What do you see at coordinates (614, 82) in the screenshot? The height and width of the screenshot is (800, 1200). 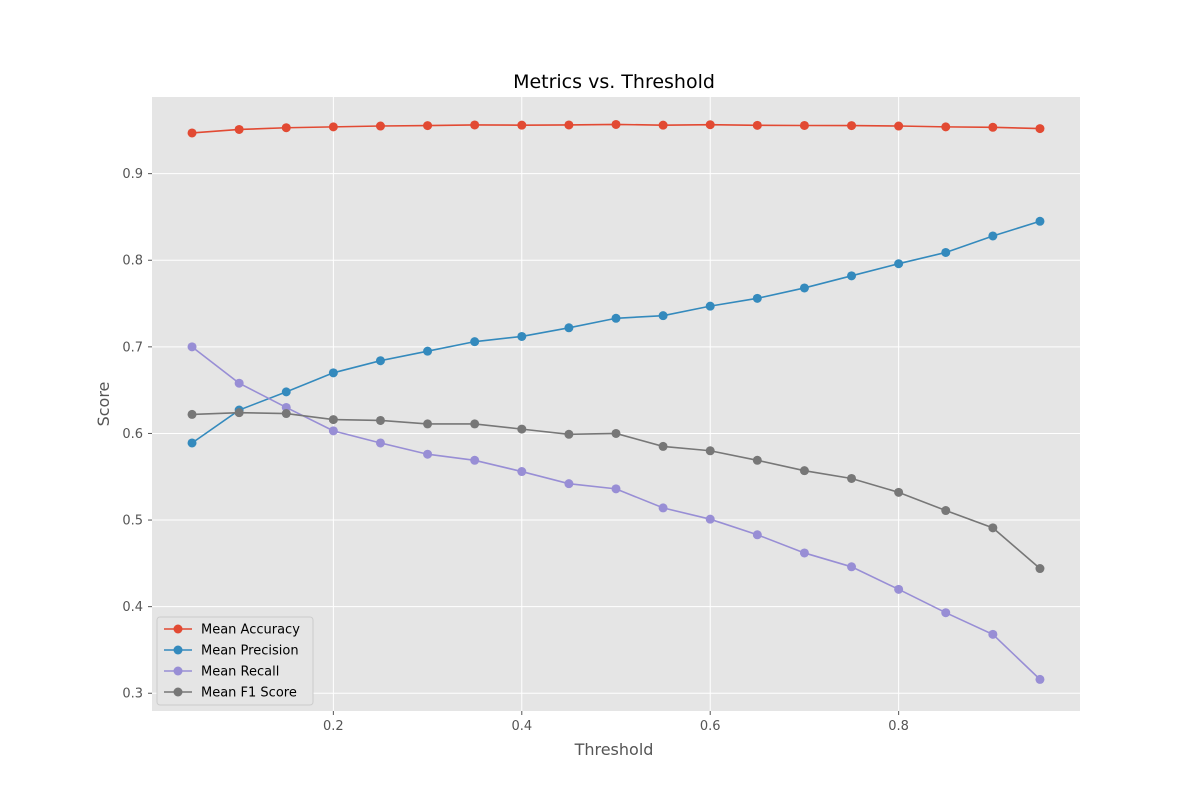 I see `chart-title: Metrics vs. Threshold` at bounding box center [614, 82].